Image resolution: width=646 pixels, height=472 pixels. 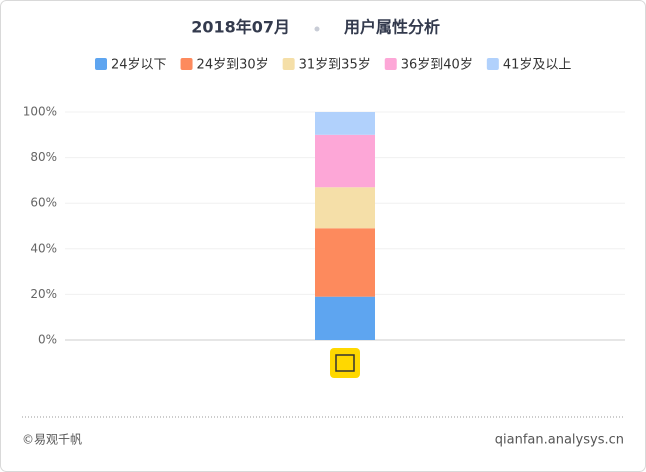 What do you see at coordinates (335, 65) in the screenshot?
I see `legend-label: 31岁到35岁` at bounding box center [335, 65].